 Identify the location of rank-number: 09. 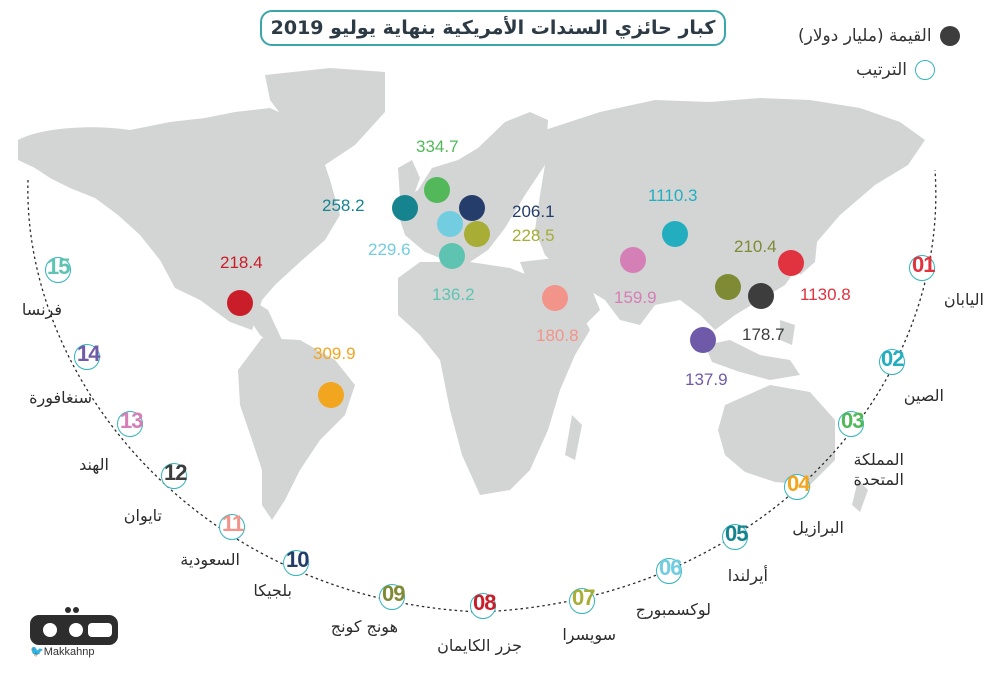
(394, 593).